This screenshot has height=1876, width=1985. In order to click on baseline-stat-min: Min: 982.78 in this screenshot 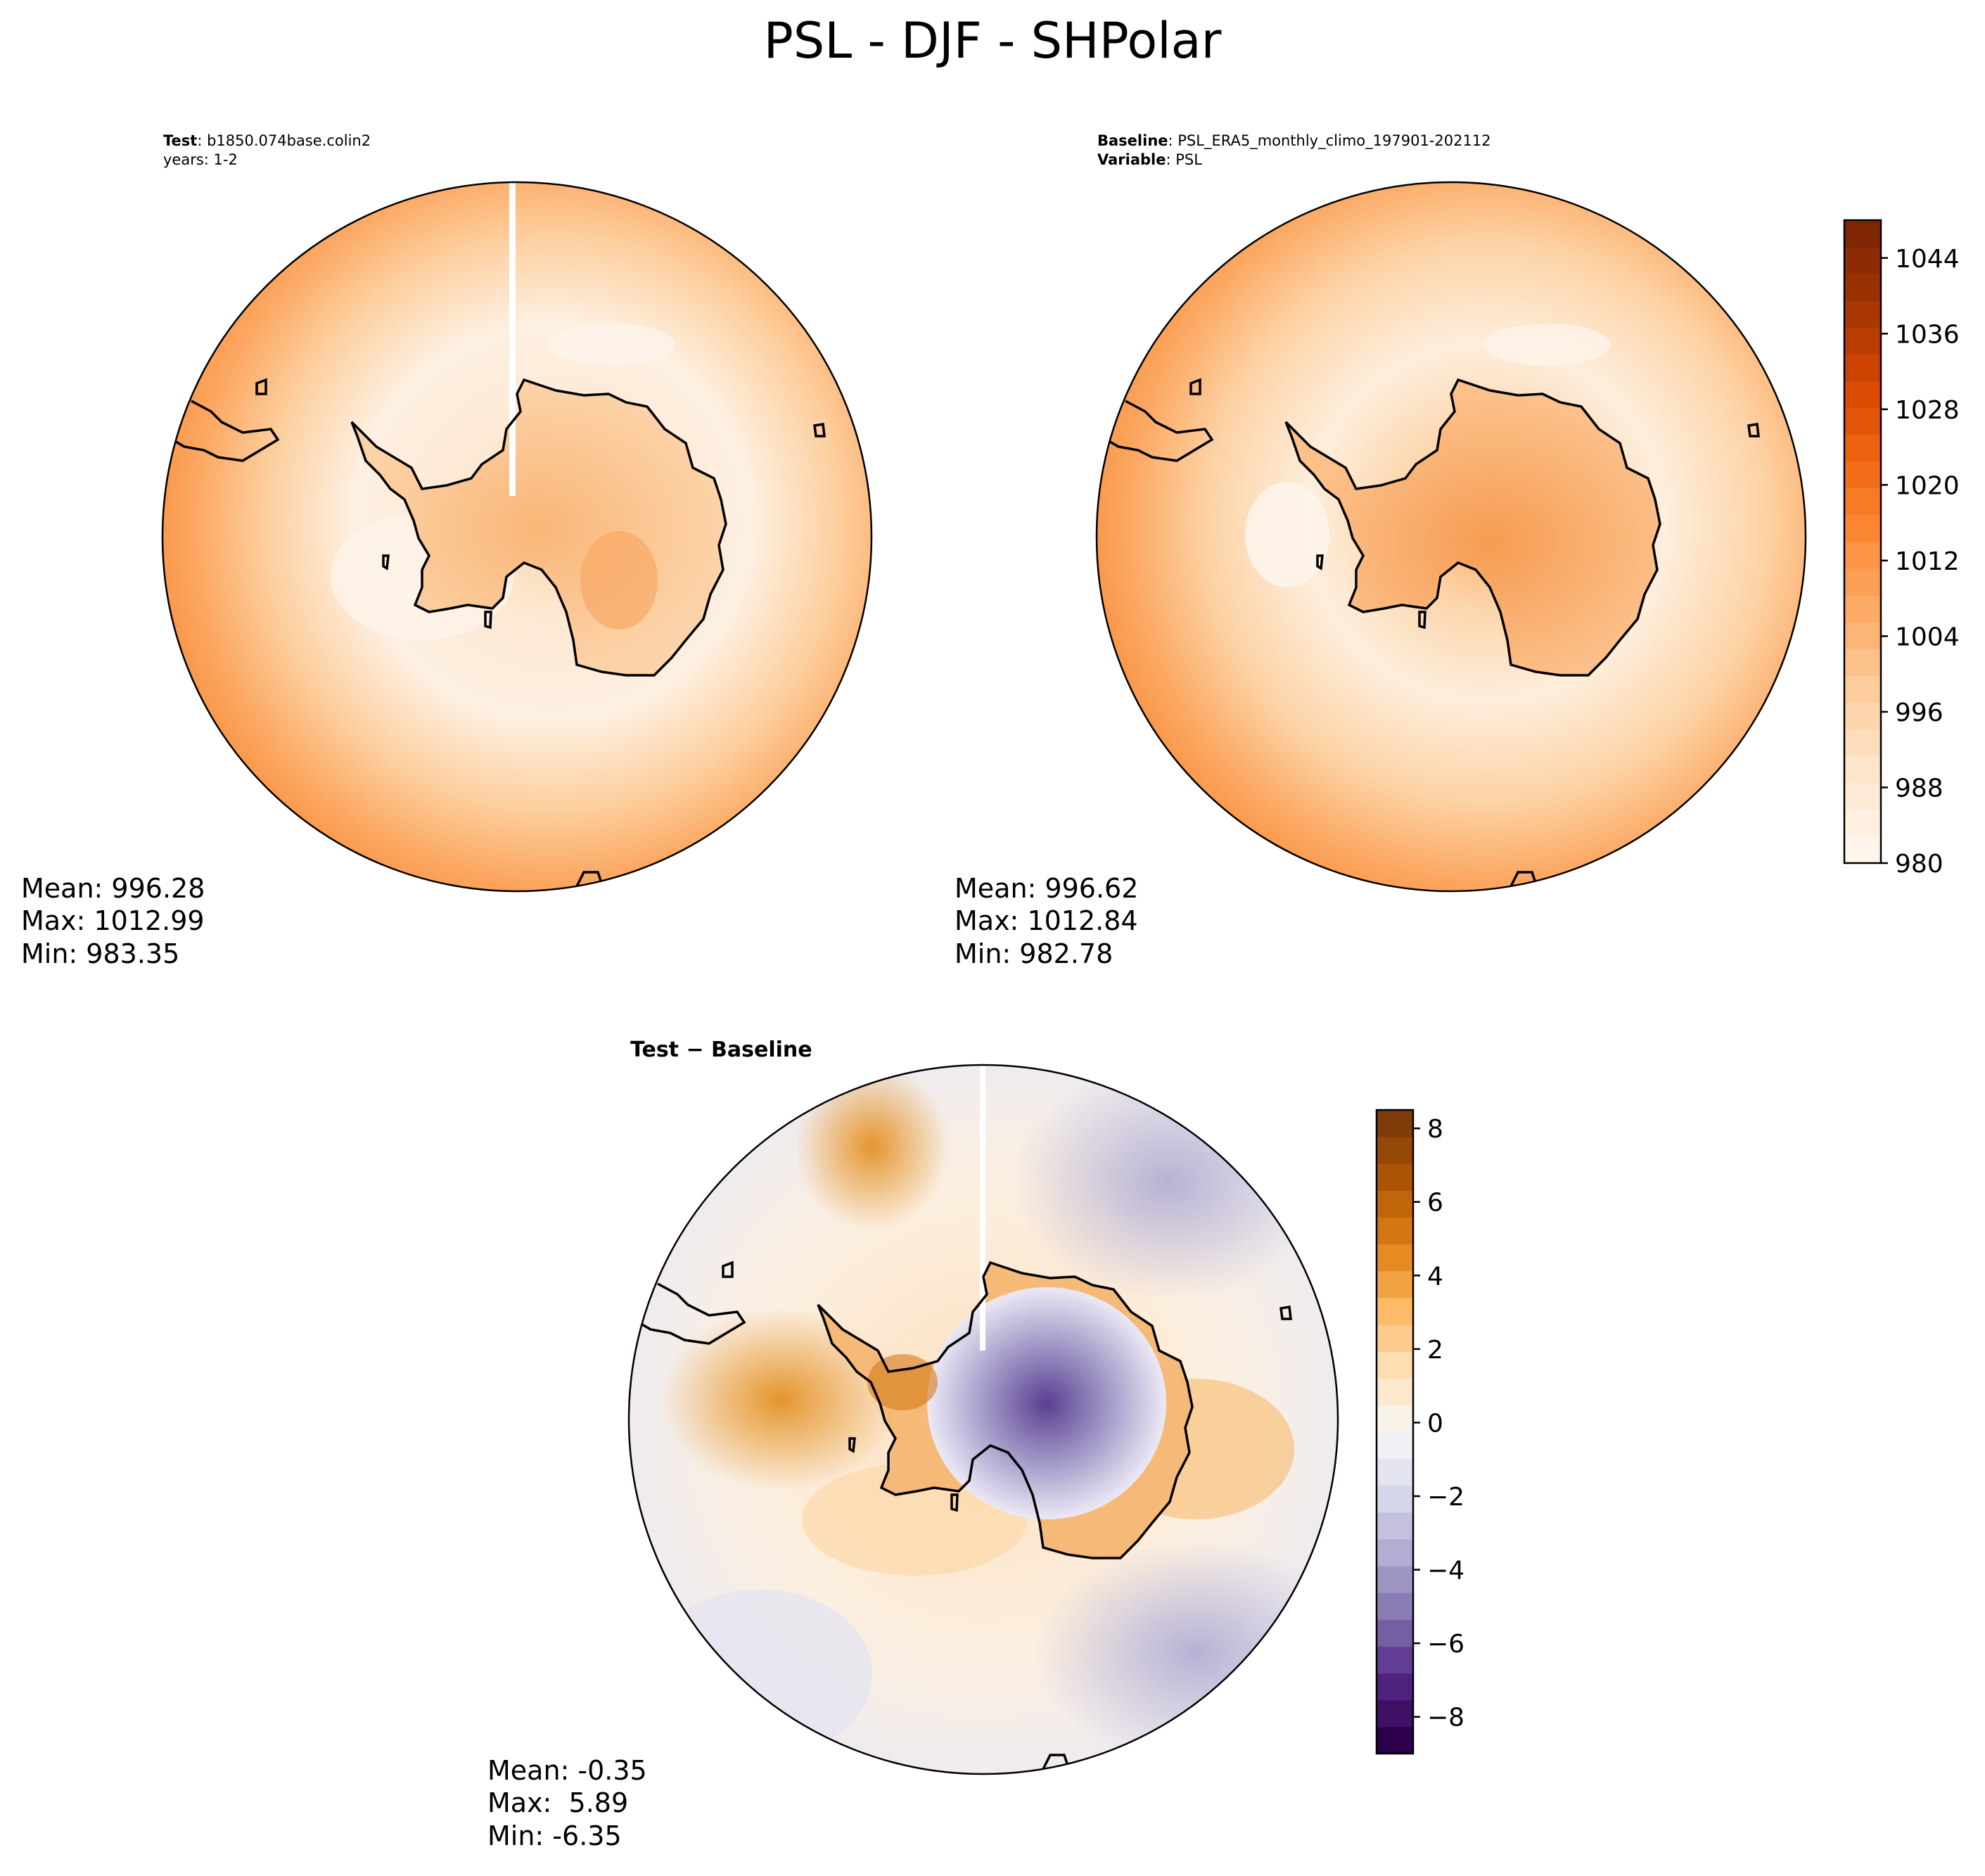, I will do `click(1034, 954)`.